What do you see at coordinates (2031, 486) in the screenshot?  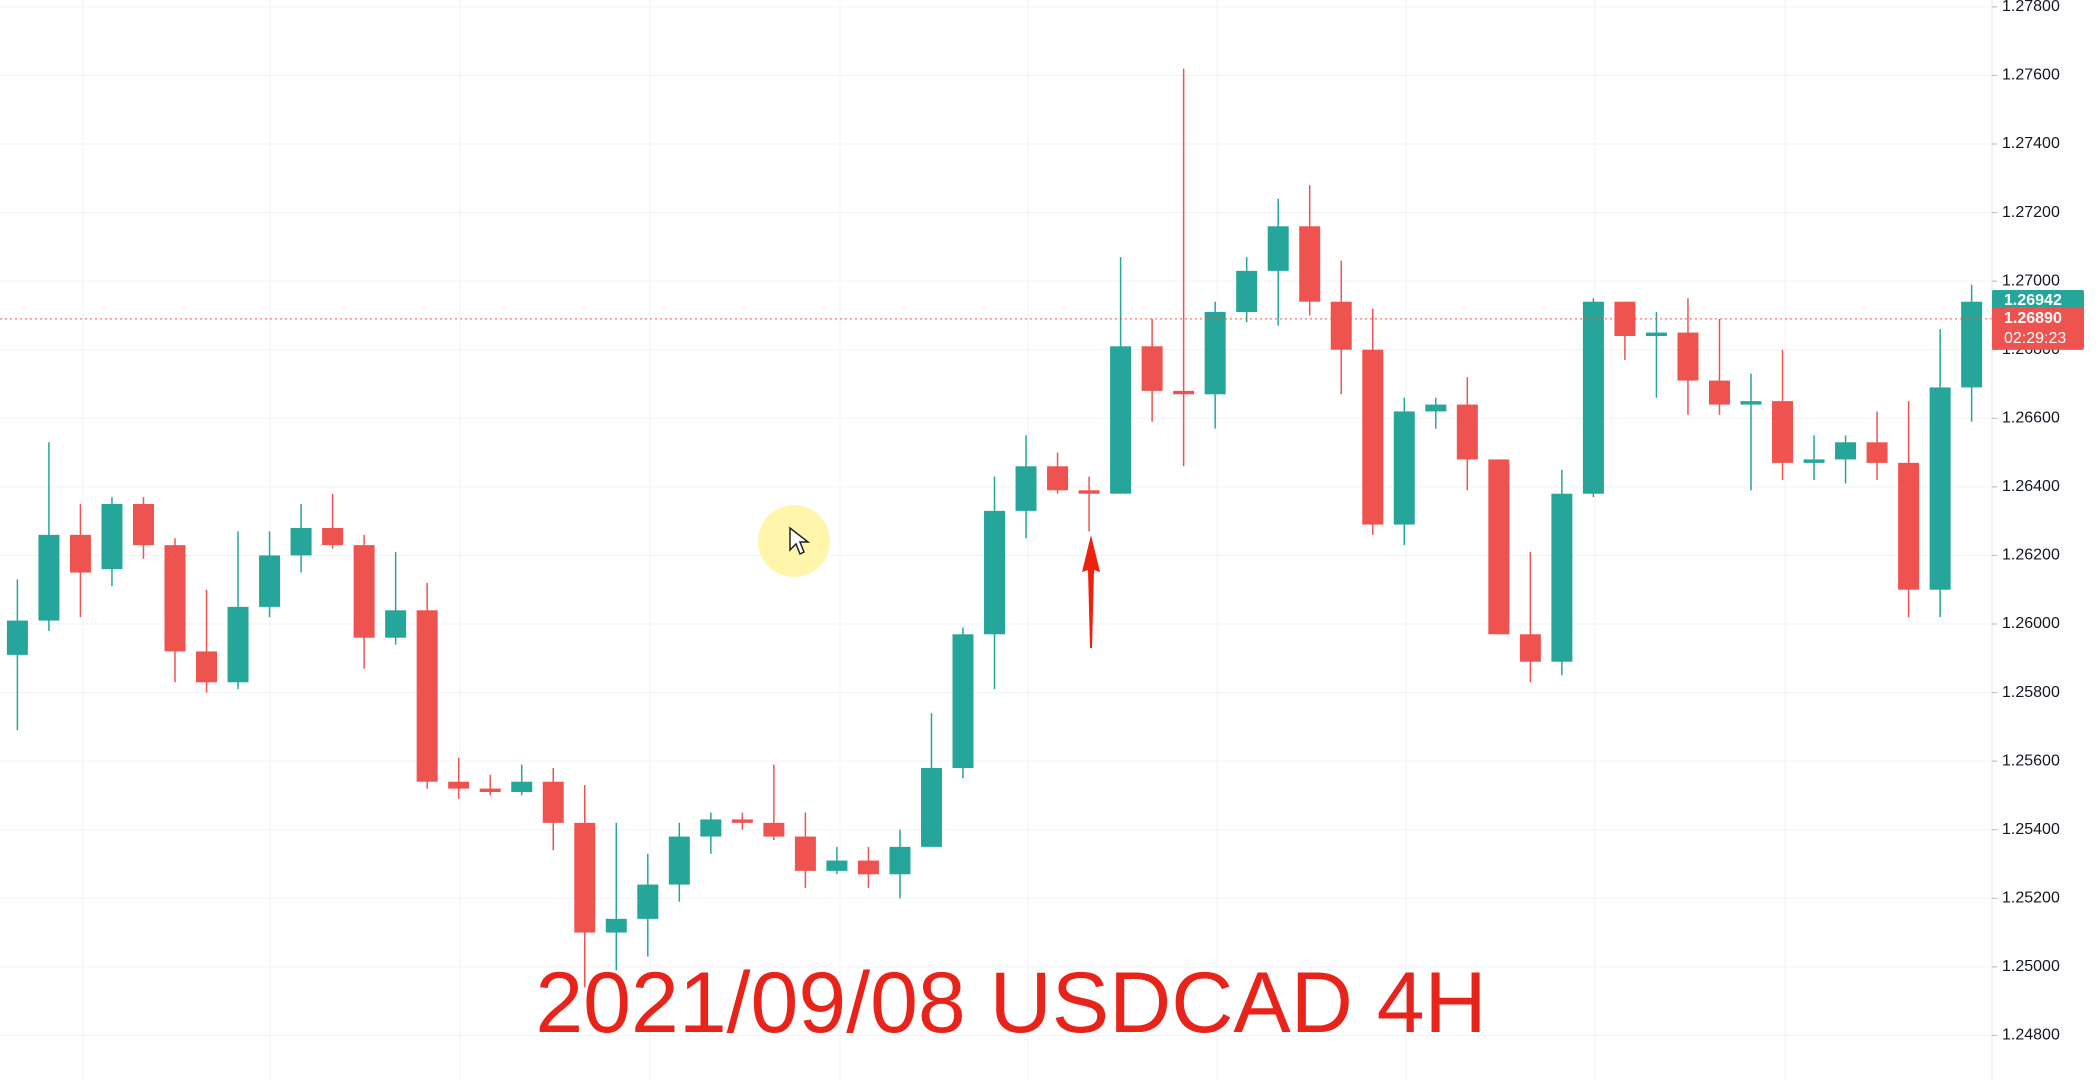 I see `y-tick-label: 1.26400` at bounding box center [2031, 486].